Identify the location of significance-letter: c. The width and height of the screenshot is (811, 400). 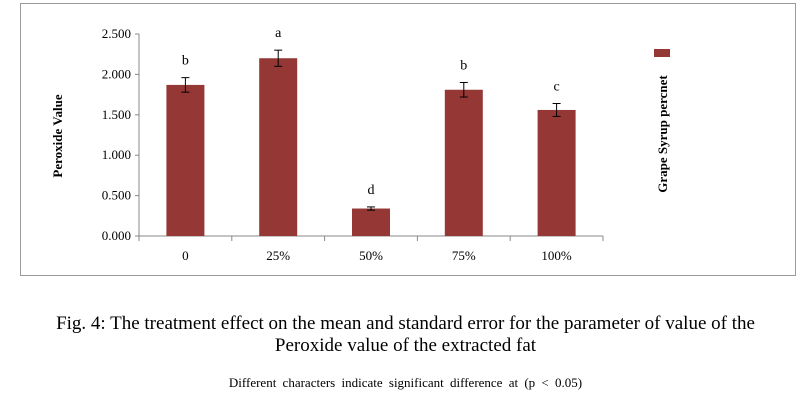
(556, 86).